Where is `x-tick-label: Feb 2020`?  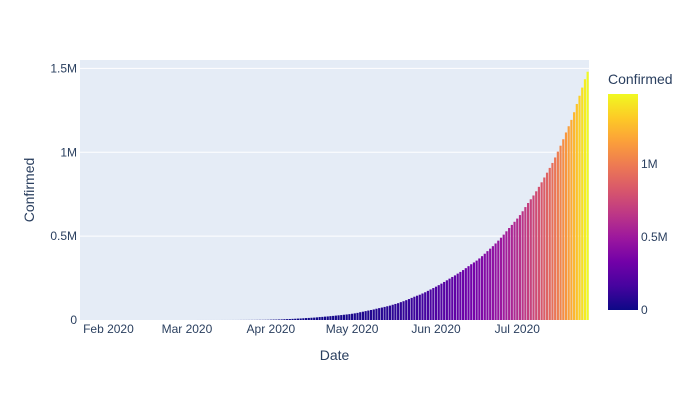
x-tick-label: Feb 2020 is located at coordinates (108, 329).